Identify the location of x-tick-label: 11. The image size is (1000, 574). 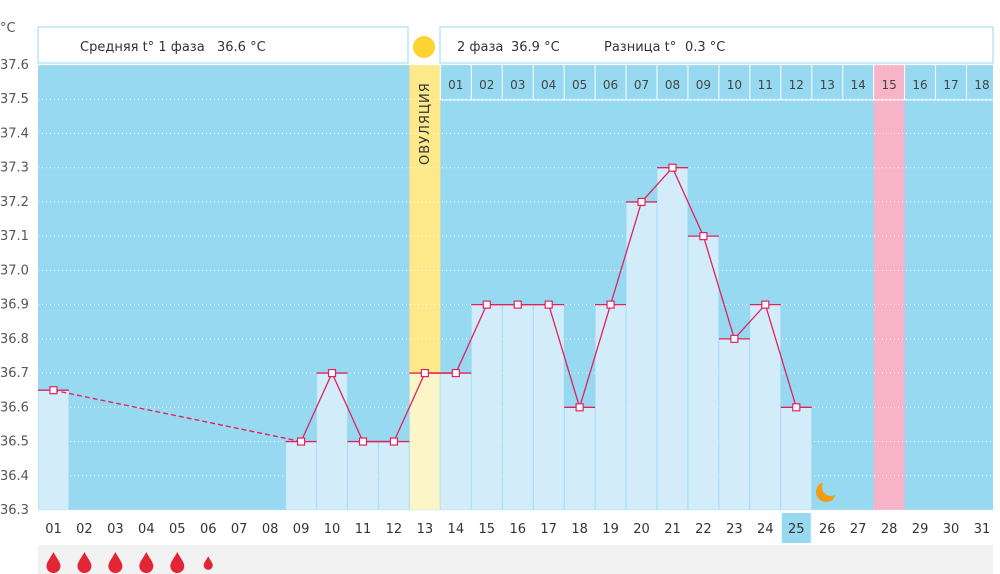
(363, 529).